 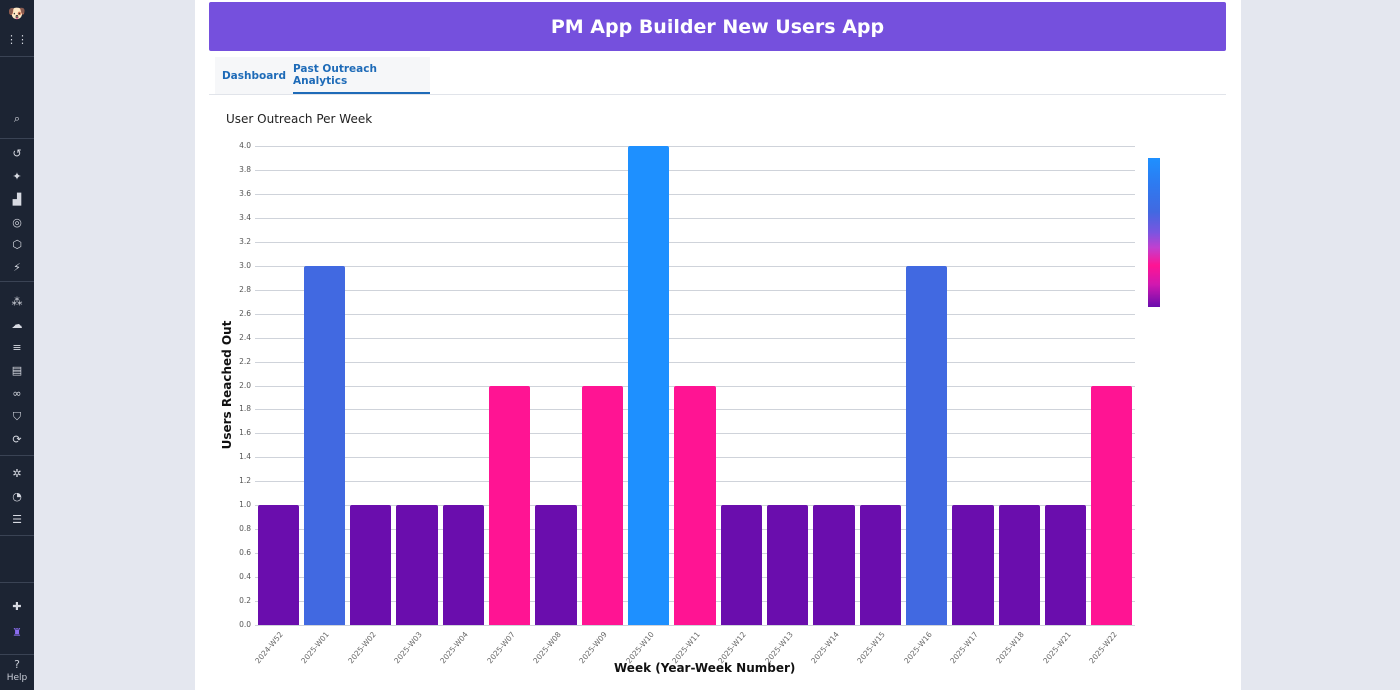 I want to click on tab-bar: Dashboard Past Outreach Analytics, so click(x=717, y=75).